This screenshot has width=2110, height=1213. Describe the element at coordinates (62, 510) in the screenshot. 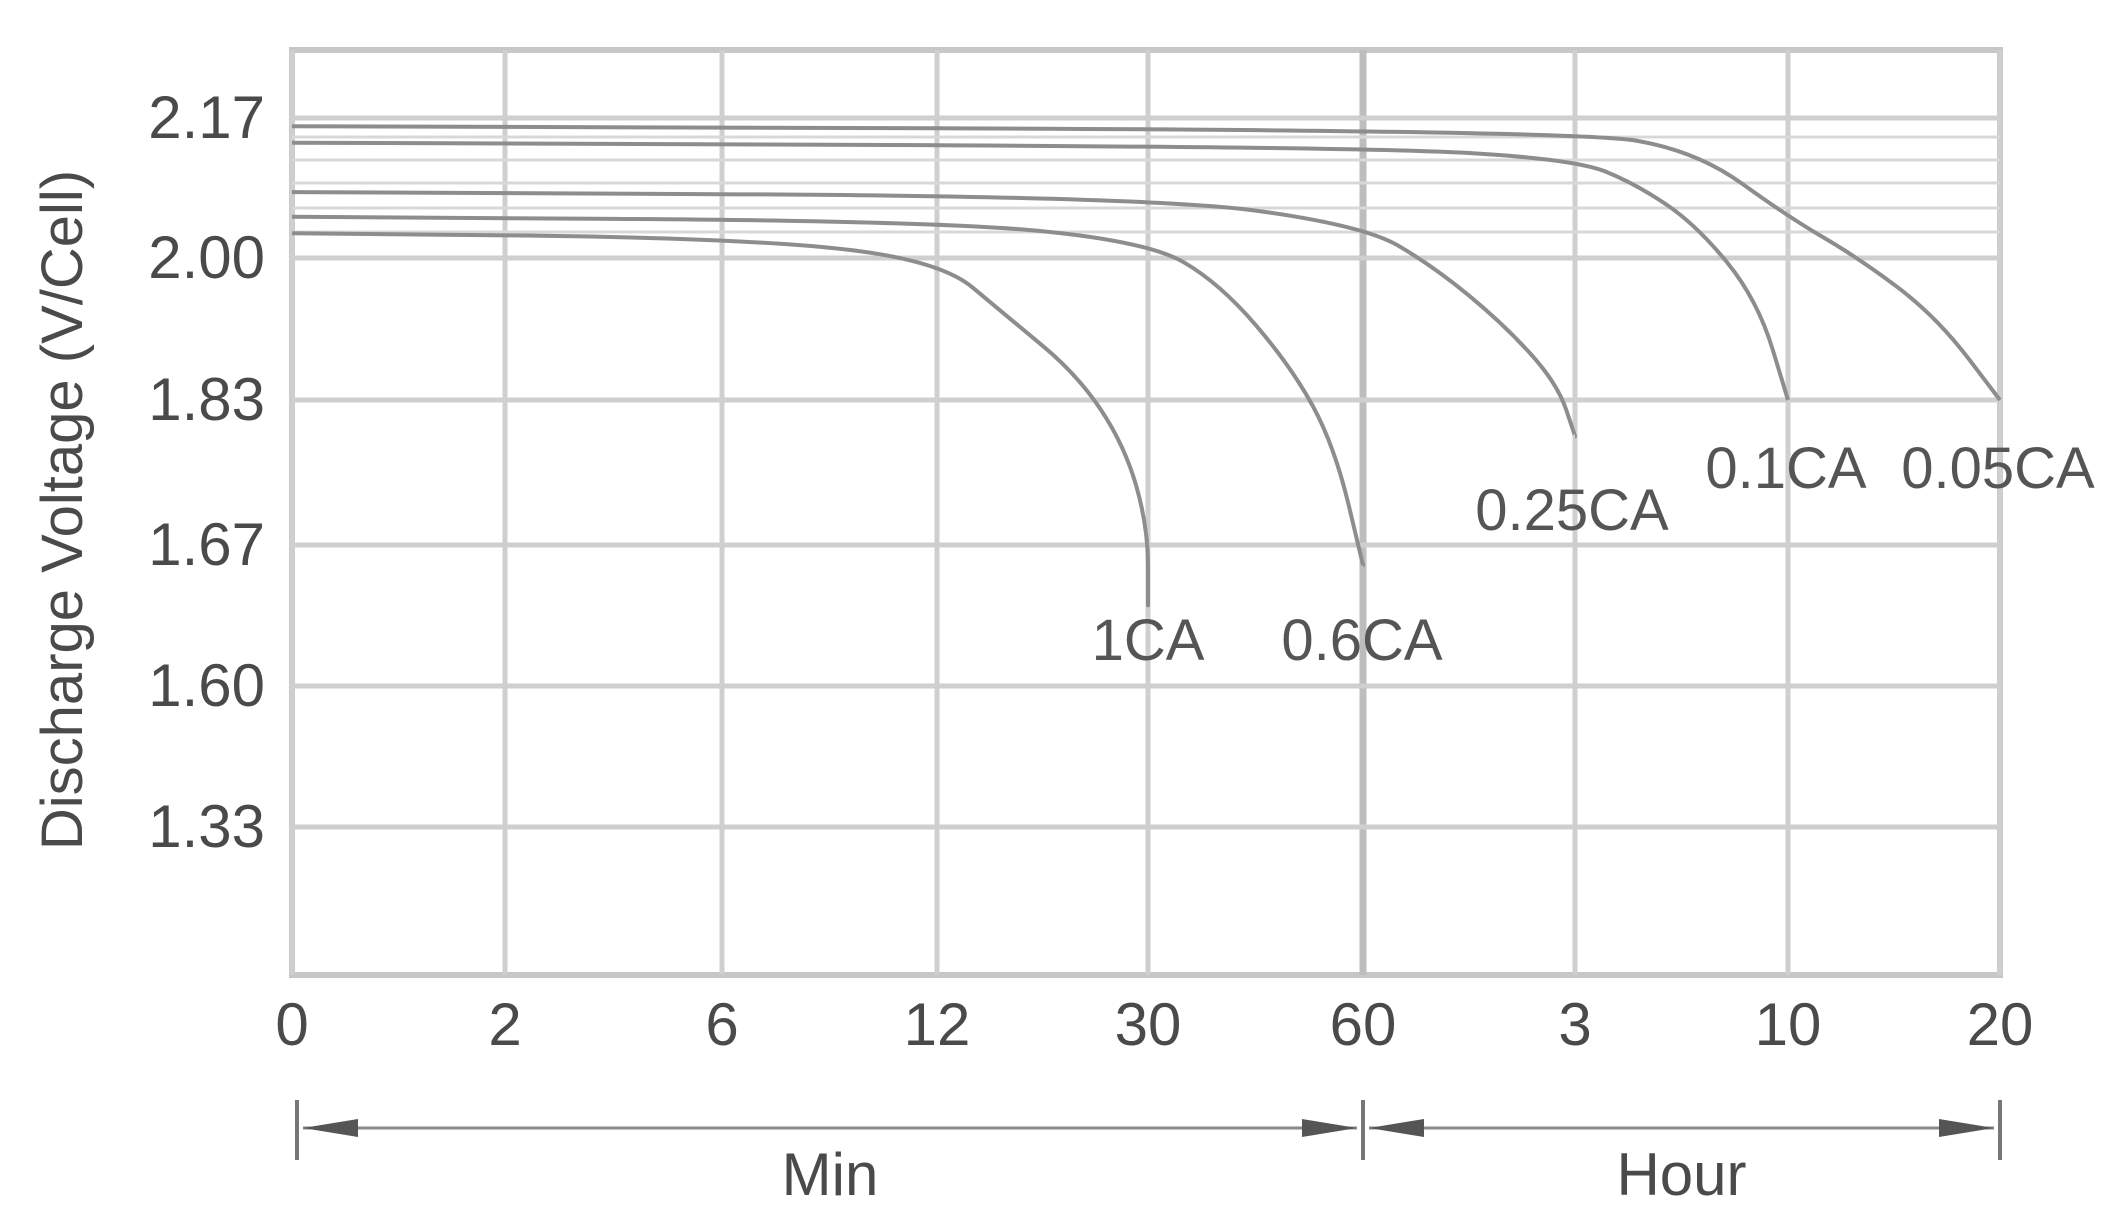

I see `y-axis-label: Discharge Voltage (V/Cell)` at that location.